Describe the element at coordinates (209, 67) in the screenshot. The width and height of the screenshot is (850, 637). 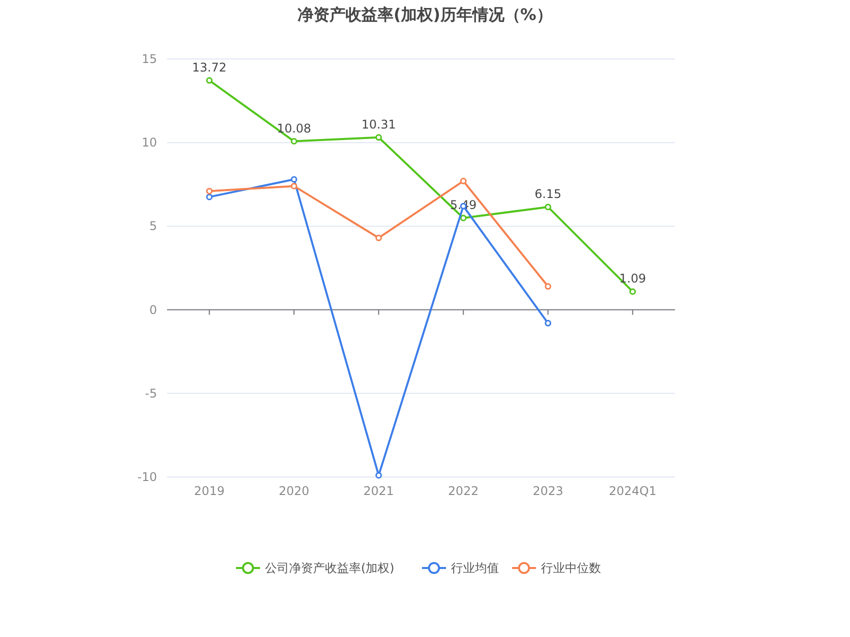
I see `data-label: 13.72` at that location.